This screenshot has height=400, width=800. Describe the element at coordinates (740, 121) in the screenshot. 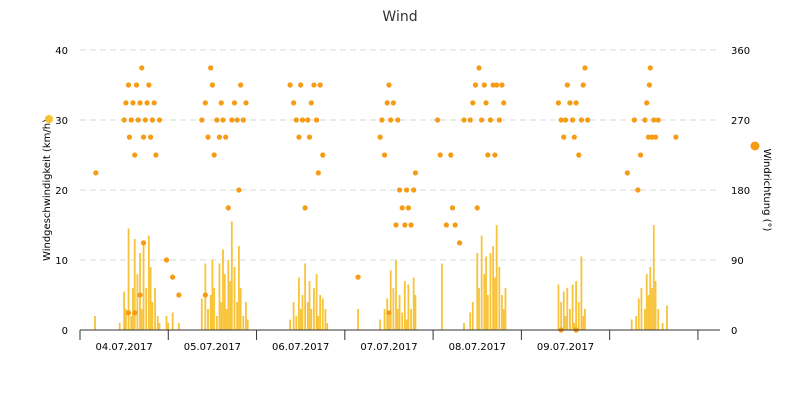

I see `y-right-tick-label: 270` at that location.